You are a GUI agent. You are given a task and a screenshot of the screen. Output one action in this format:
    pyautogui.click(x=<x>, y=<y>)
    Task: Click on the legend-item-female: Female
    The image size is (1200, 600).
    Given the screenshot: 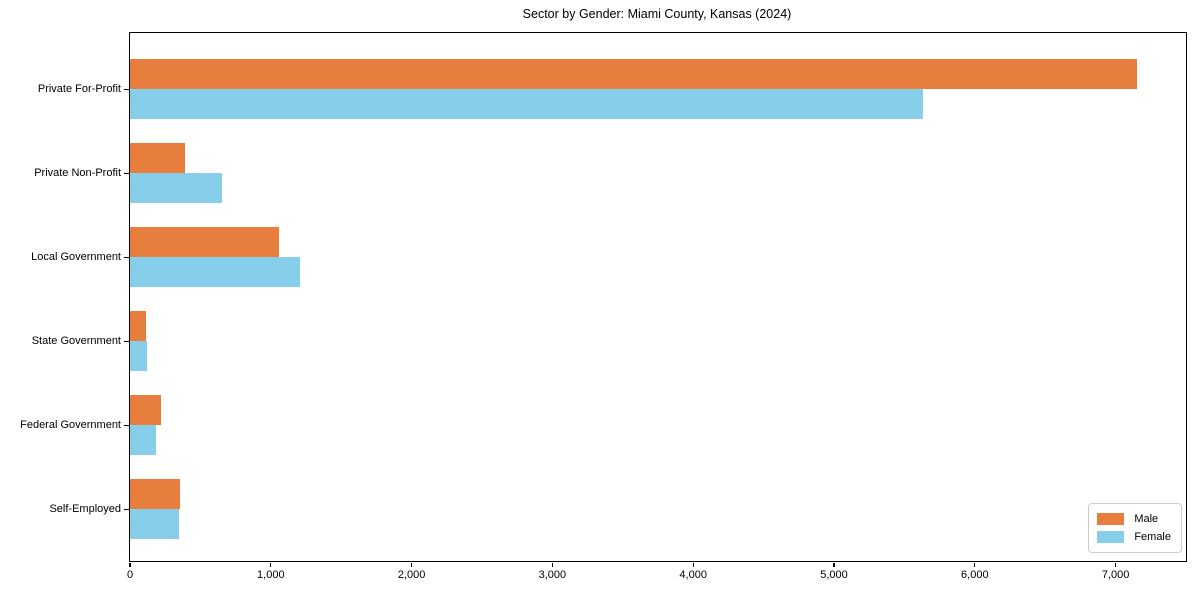 What is the action you would take?
    pyautogui.click(x=1134, y=537)
    